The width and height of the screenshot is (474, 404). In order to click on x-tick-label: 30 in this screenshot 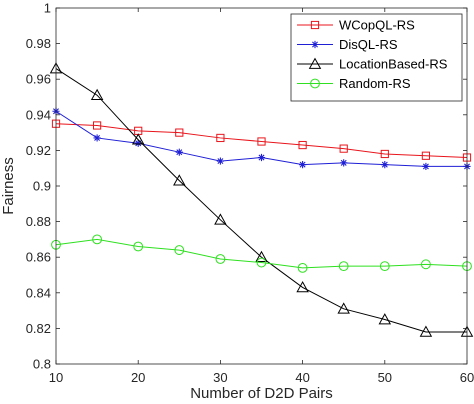, I will do `click(220, 377)`.